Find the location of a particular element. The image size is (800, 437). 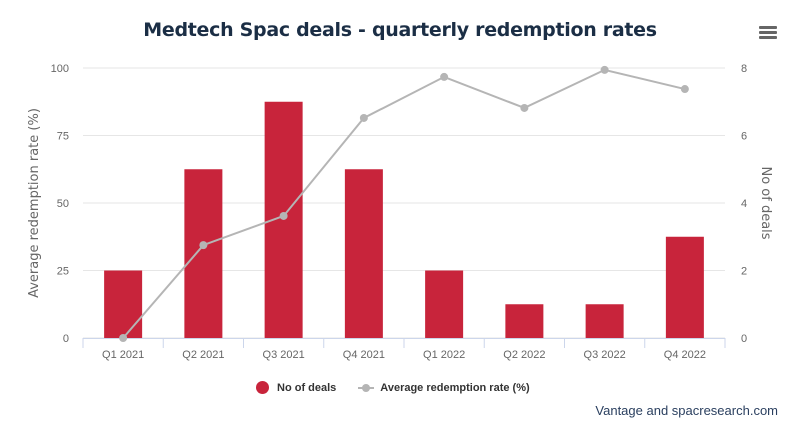

left-y-tick-label: 50 is located at coordinates (63, 204).